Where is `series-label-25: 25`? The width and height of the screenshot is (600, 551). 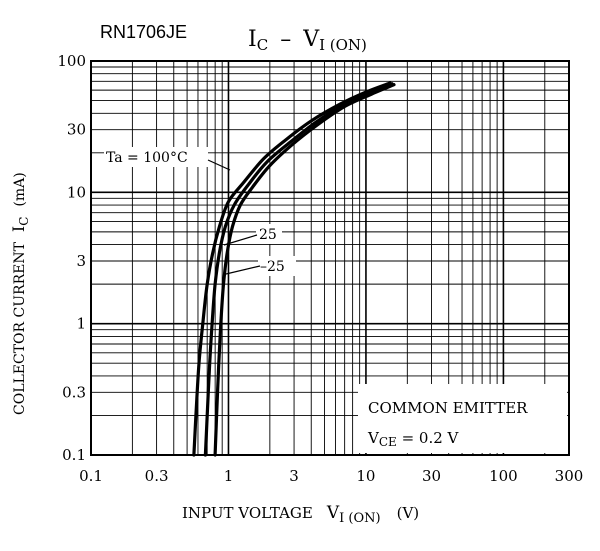
series-label-25: 25 is located at coordinates (268, 235).